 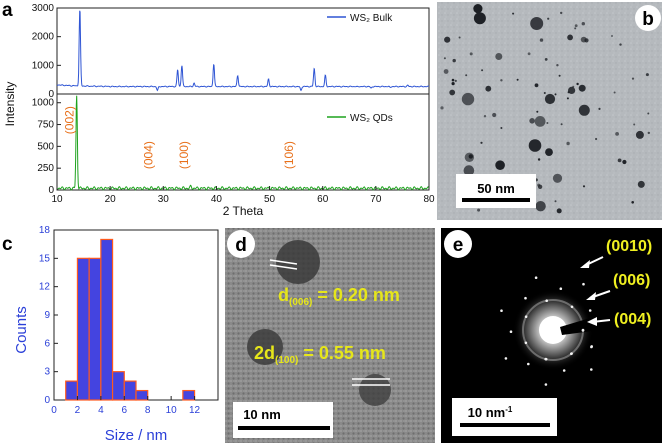 I want to click on y-tick-label: 12, so click(x=45, y=287).